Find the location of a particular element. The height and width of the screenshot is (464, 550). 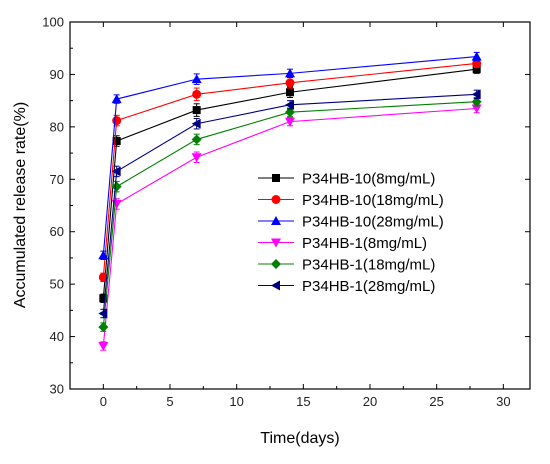

x-tick-label: 0 is located at coordinates (103, 401).